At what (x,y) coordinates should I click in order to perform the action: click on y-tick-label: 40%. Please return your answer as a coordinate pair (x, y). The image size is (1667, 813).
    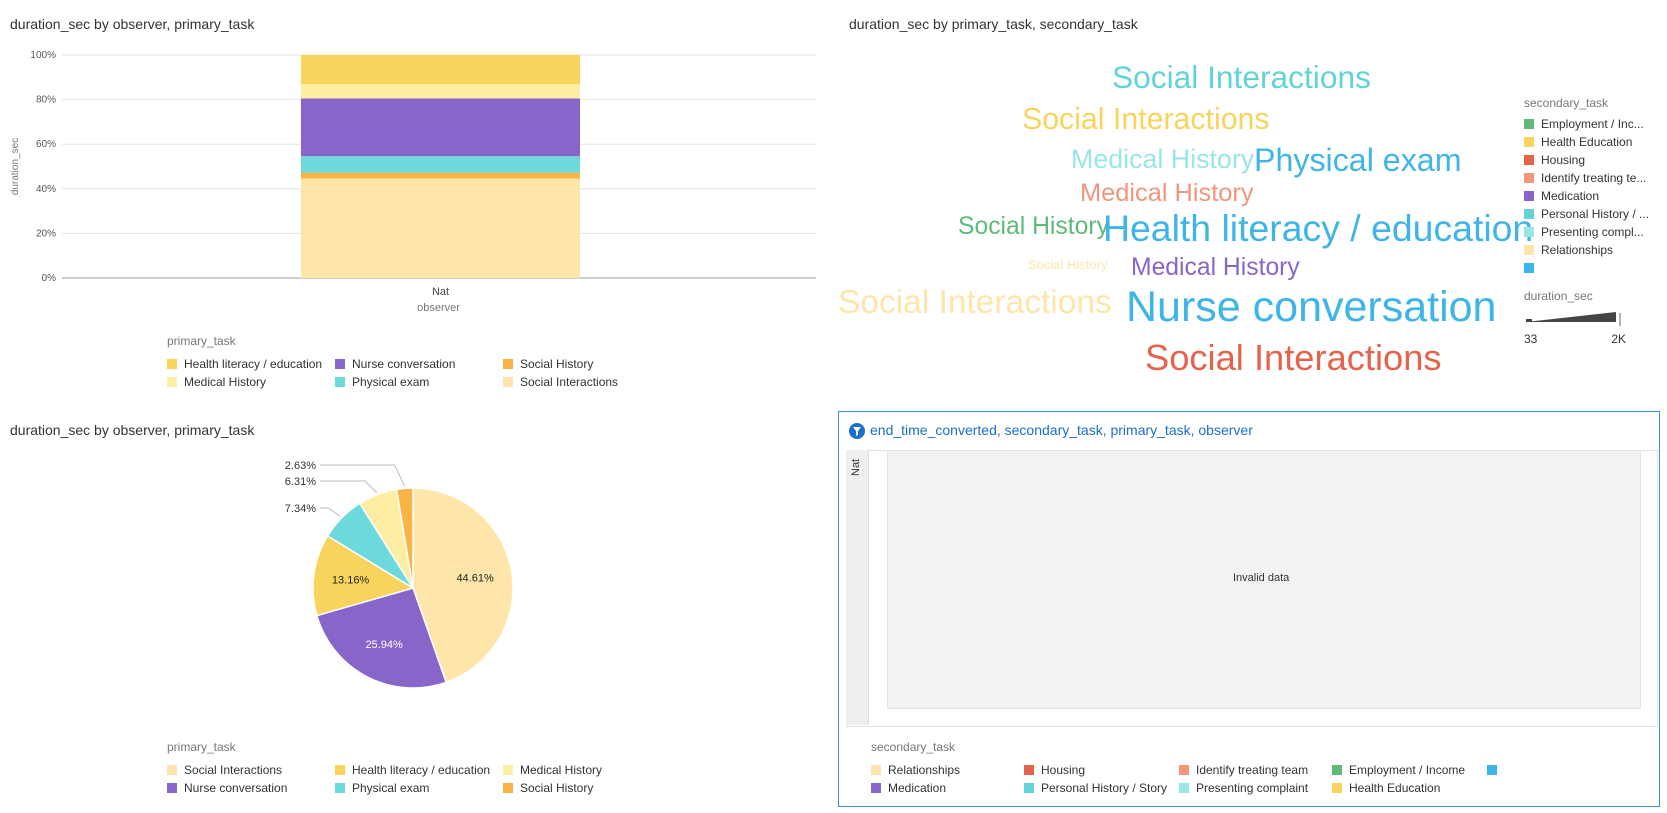
    Looking at the image, I should click on (46, 189).